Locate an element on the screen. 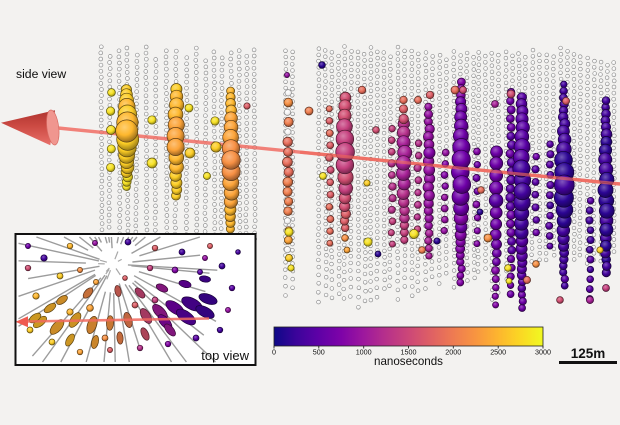  svg-text: top view is located at coordinates (225, 355).